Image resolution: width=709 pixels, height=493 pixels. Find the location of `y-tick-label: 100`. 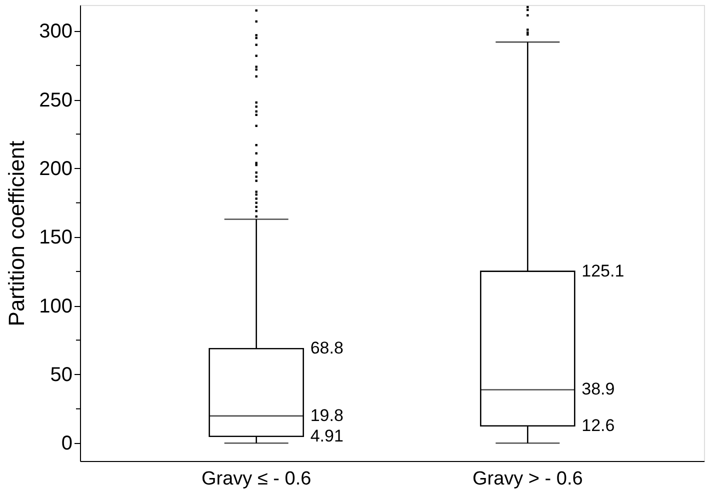

y-tick-label: 100 is located at coordinates (55, 306).